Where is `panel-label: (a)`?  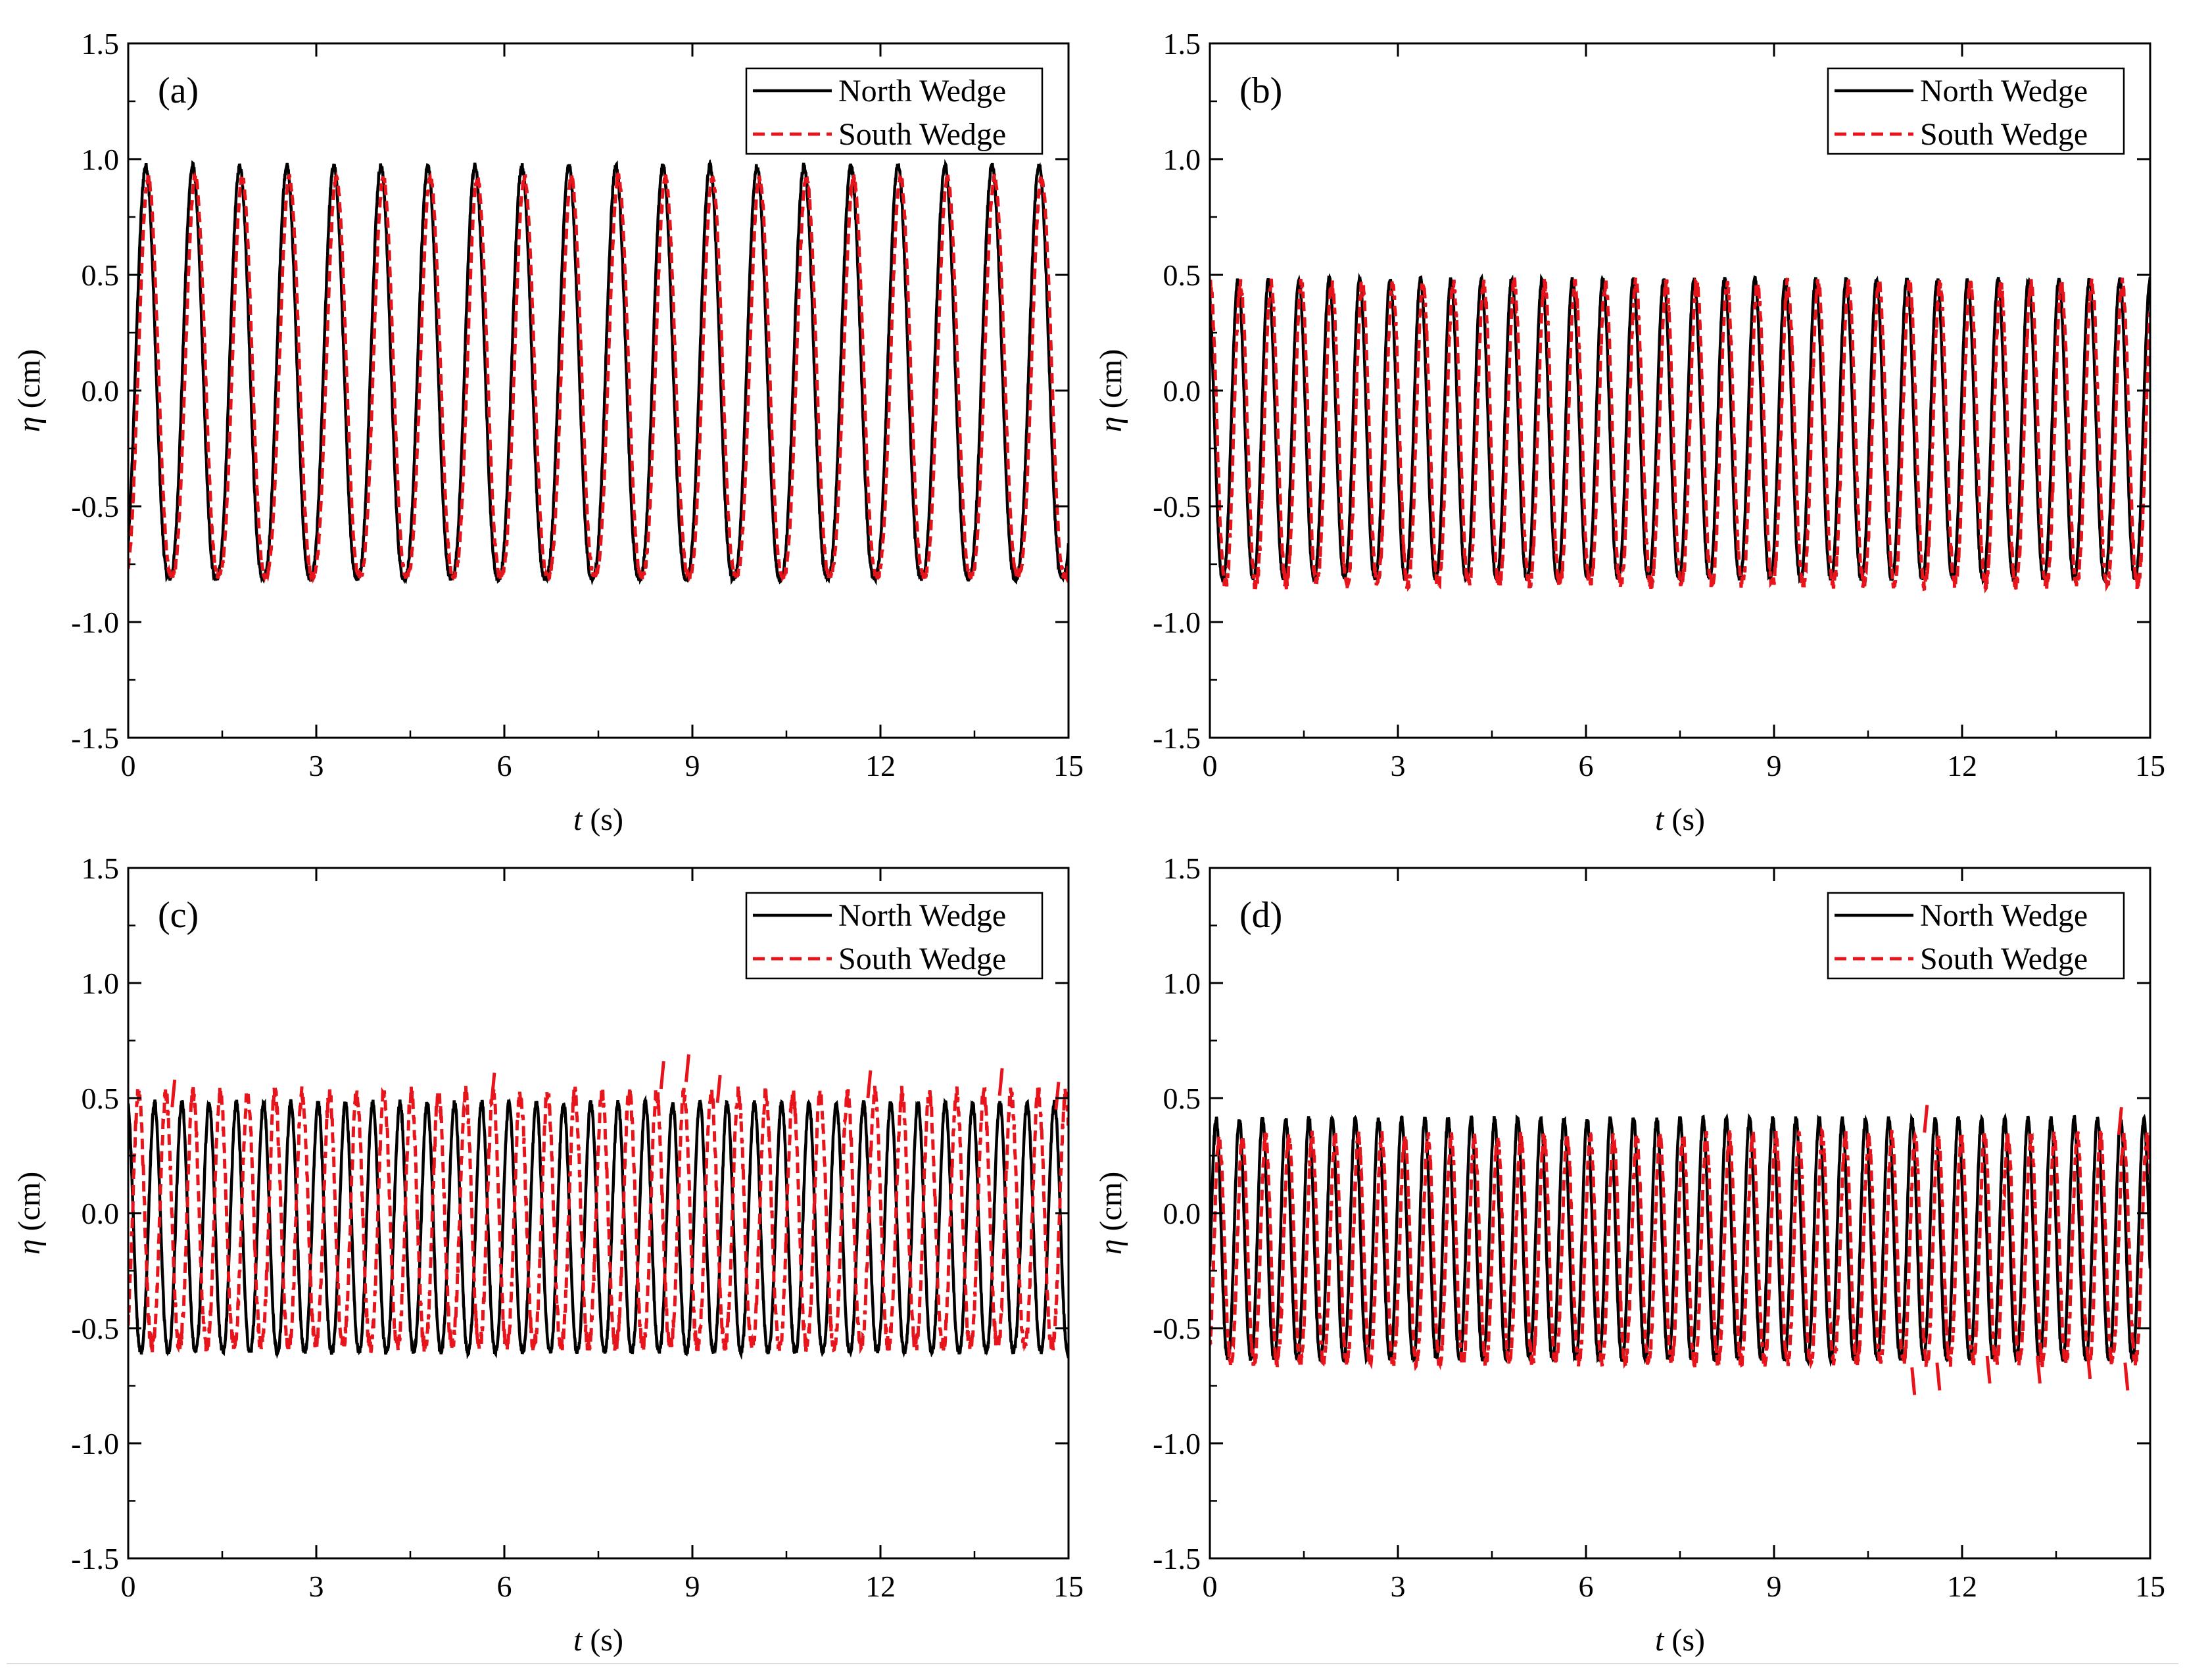 panel-label: (a) is located at coordinates (178, 90).